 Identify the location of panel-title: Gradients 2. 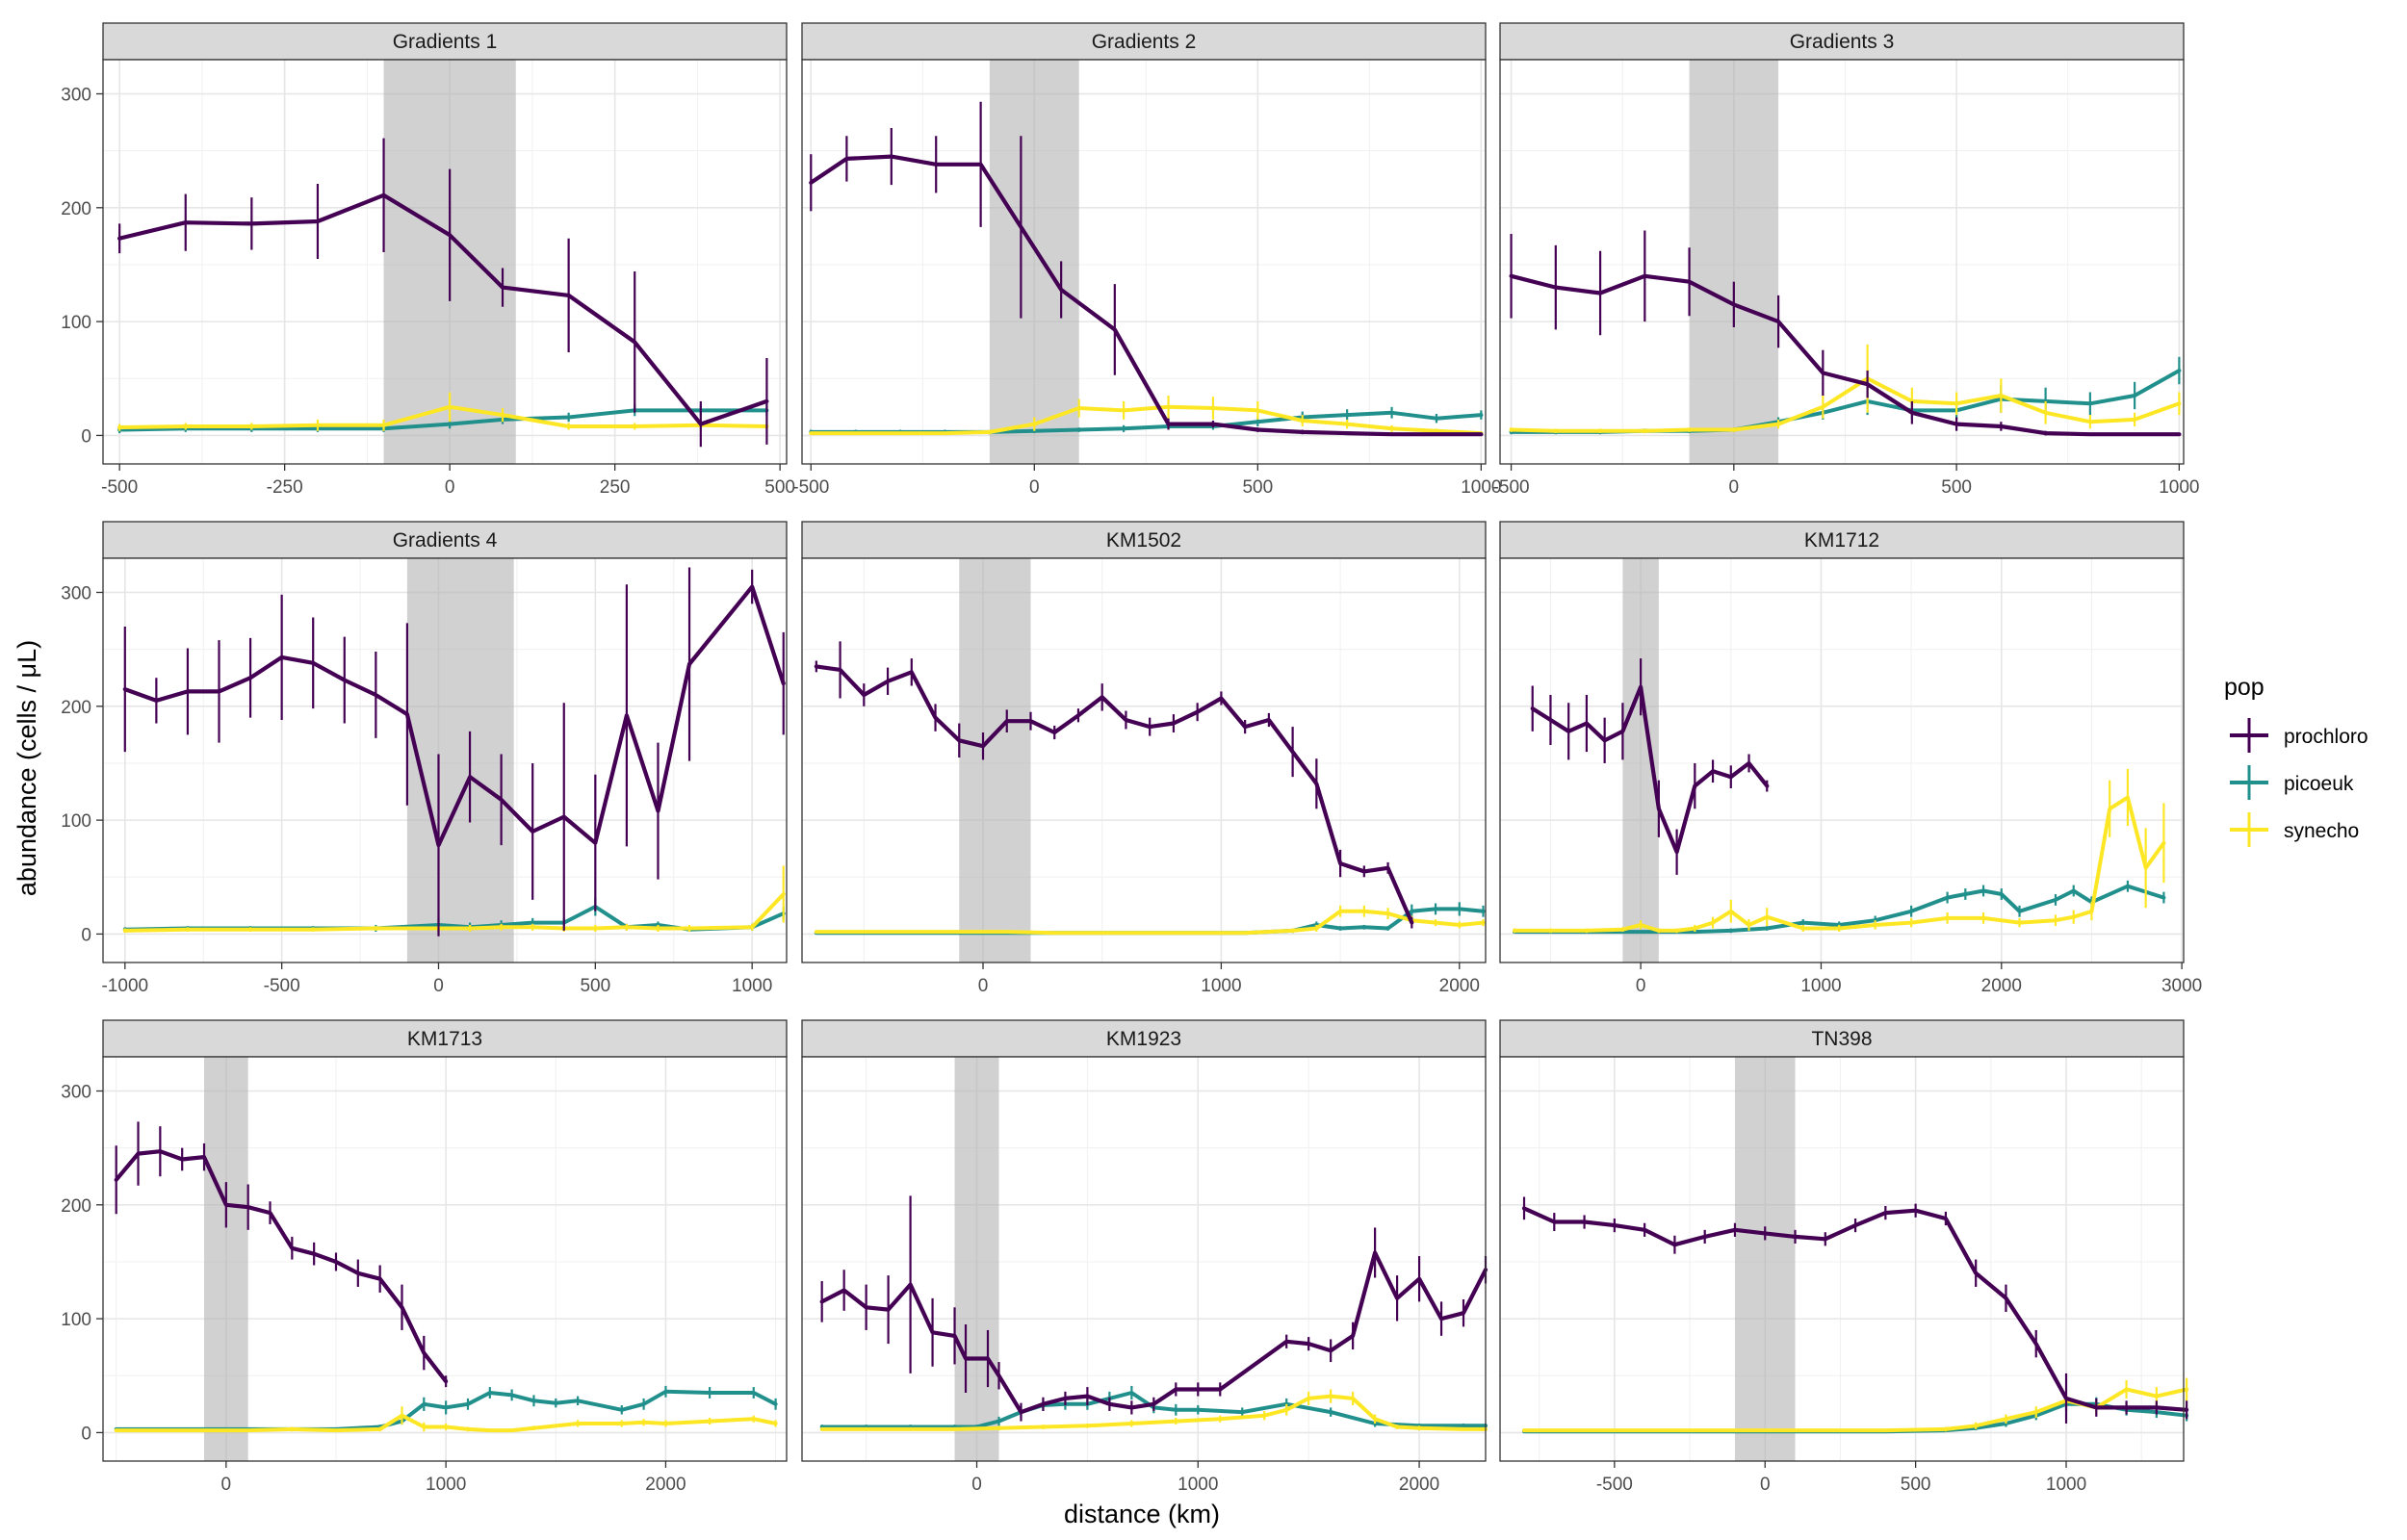
(1144, 42).